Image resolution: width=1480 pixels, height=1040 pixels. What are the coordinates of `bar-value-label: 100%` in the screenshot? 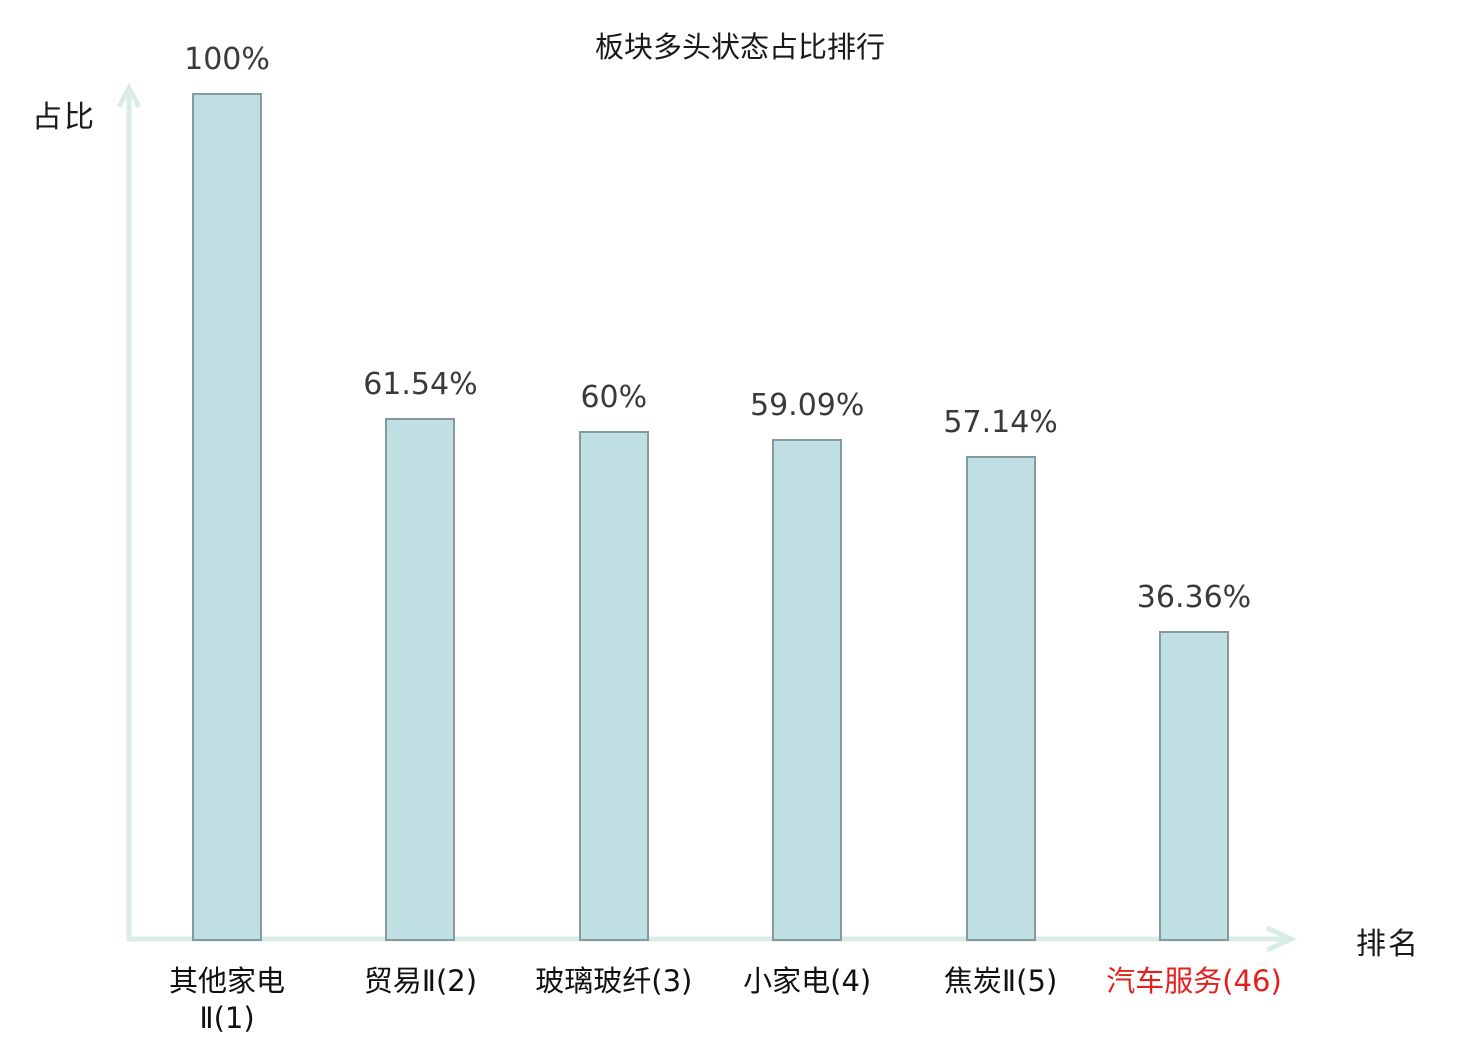 It's located at (227, 59).